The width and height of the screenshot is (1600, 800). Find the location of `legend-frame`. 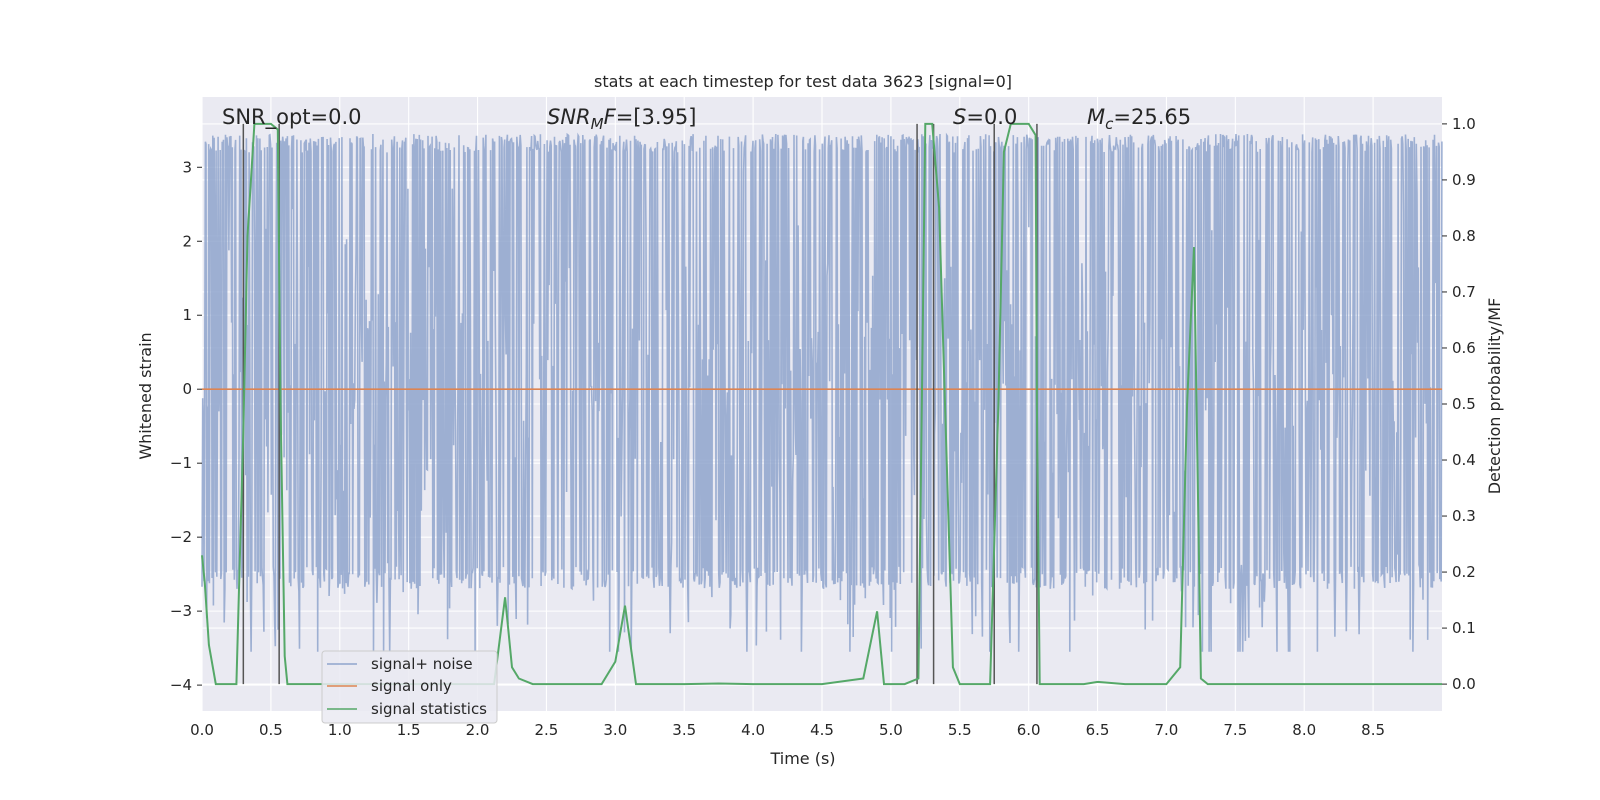

legend-frame is located at coordinates (409, 687).